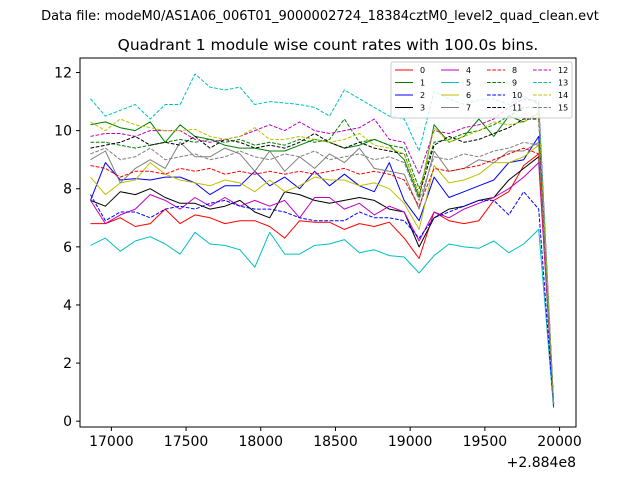 This screenshot has width=640, height=480. I want to click on x-tick-label: 18000, so click(260, 442).